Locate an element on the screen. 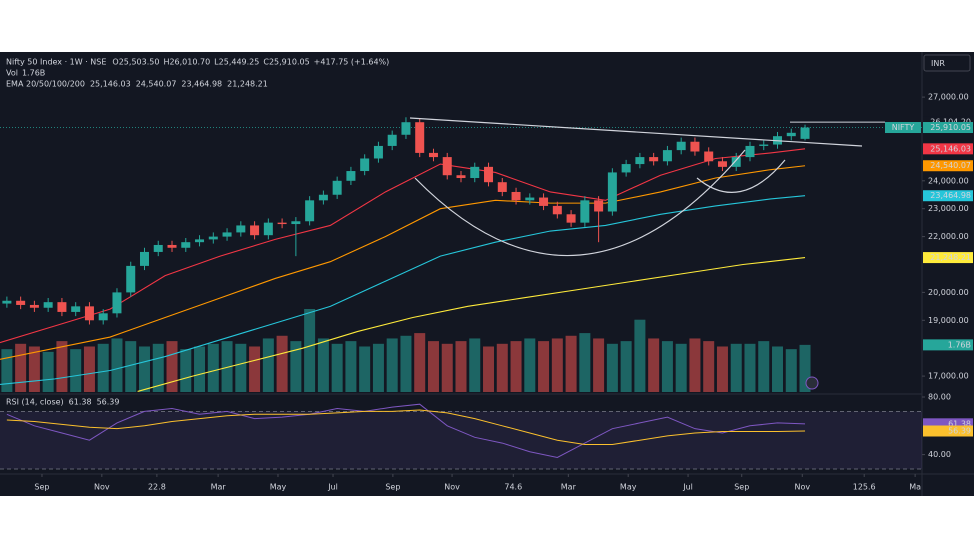 This screenshot has width=974, height=548. price-badge: 25,910.05 is located at coordinates (950, 127).